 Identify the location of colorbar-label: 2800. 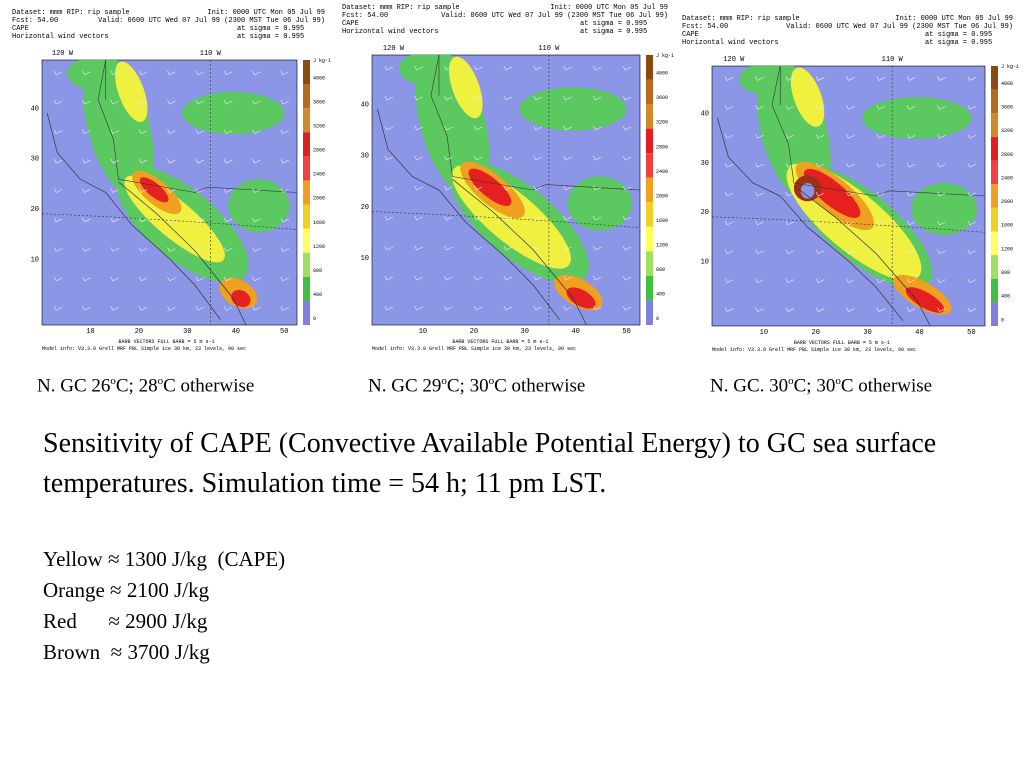
(662, 147).